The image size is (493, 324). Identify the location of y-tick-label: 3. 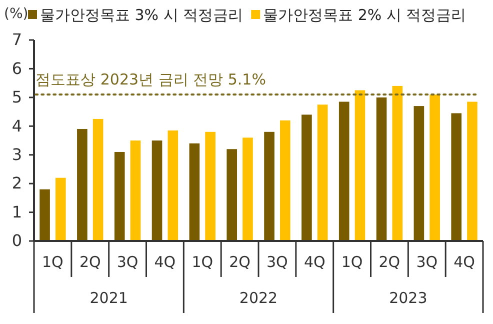
(17, 154).